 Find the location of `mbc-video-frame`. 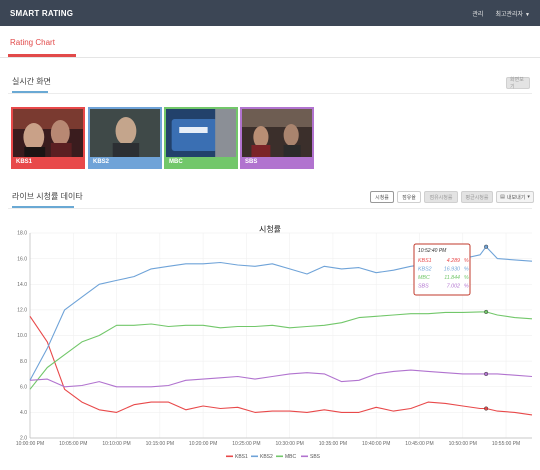

mbc-video-frame is located at coordinates (201, 134).